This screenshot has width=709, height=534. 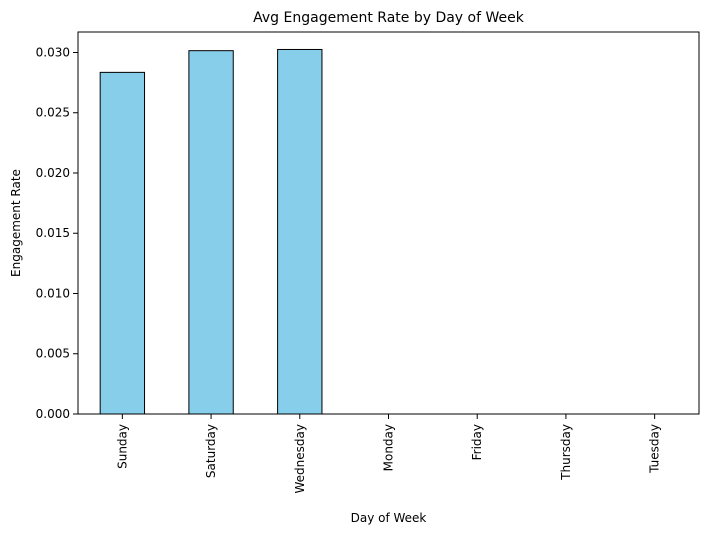 I want to click on x-tick-label-monday: Monday, so click(x=389, y=447).